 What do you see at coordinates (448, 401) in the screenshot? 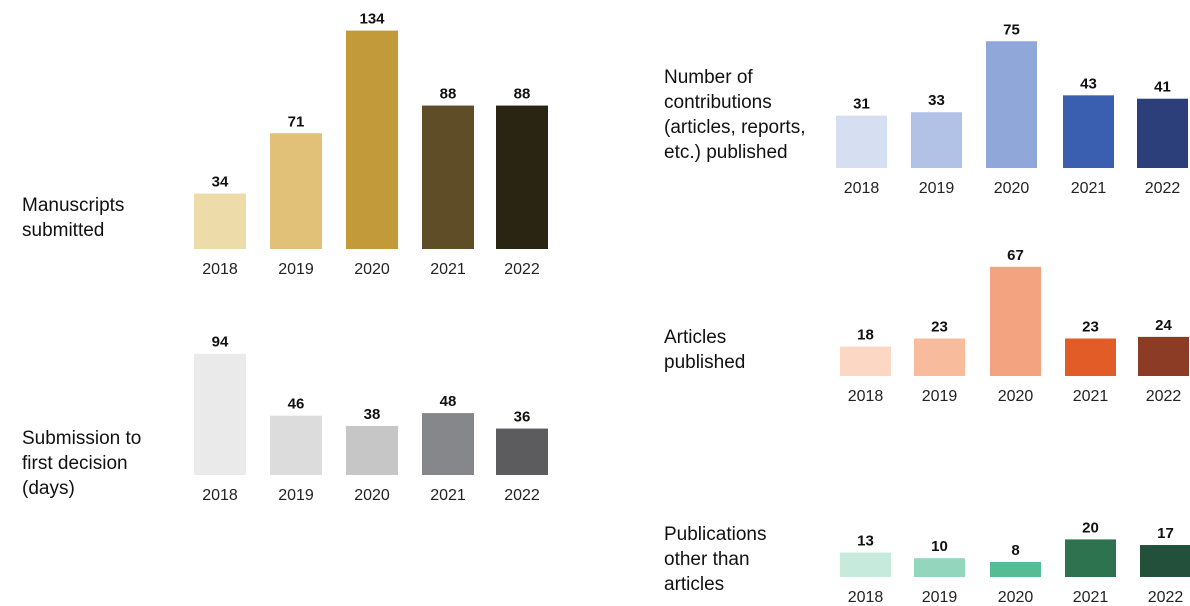
I see `data-label-2021: 48` at bounding box center [448, 401].